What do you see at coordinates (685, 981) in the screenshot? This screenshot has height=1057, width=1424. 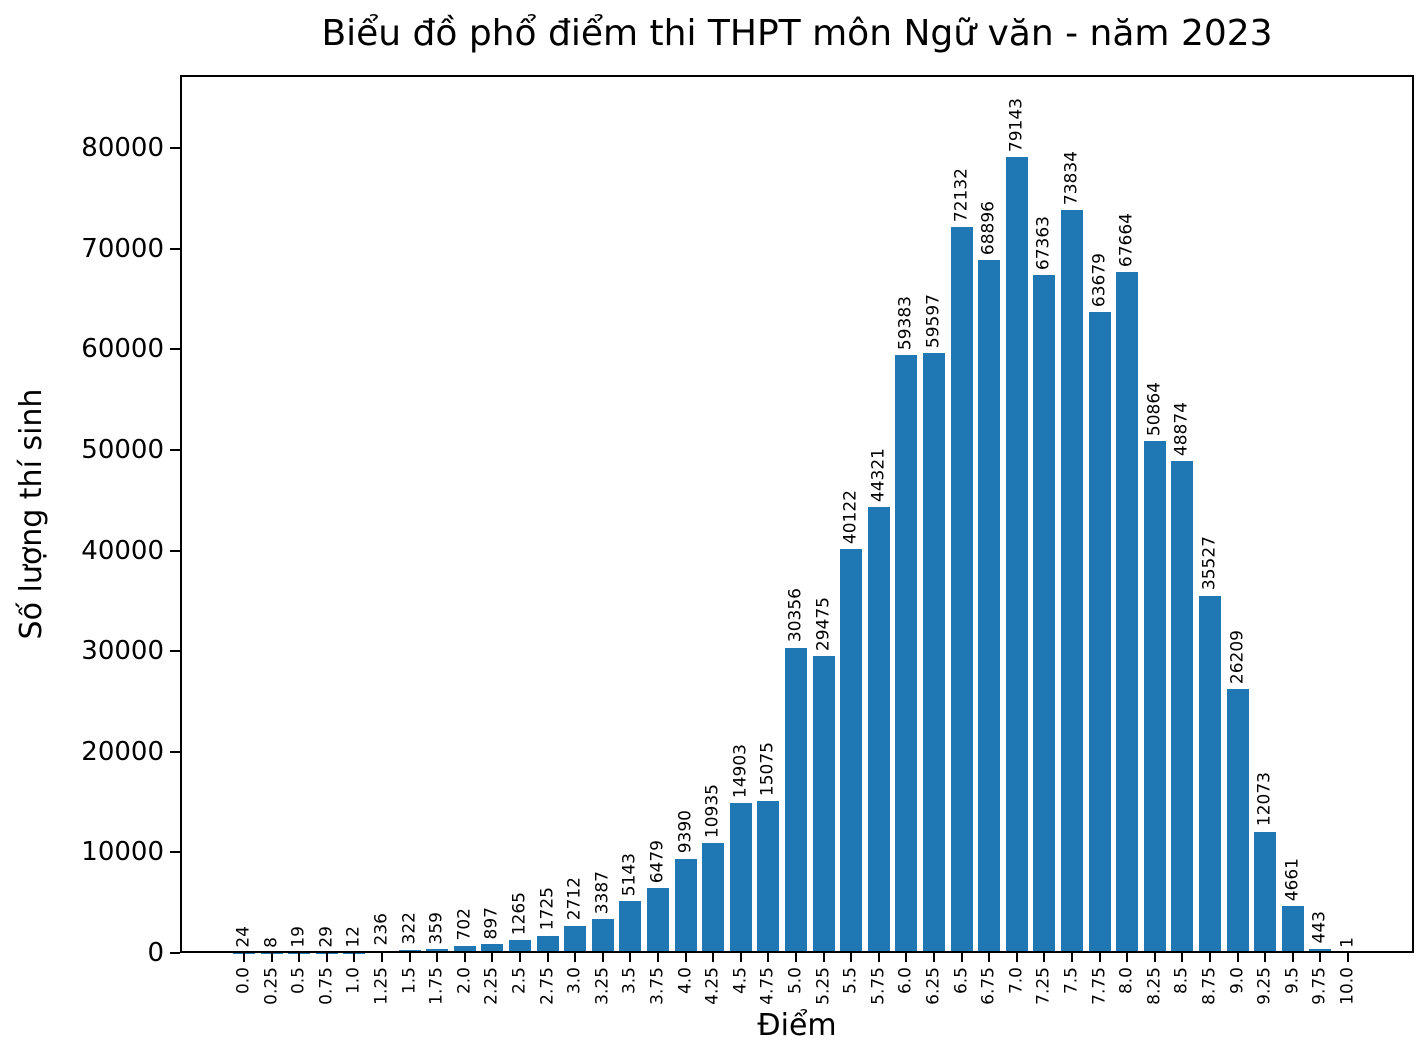 I see `x-tick-label: 4.0` at bounding box center [685, 981].